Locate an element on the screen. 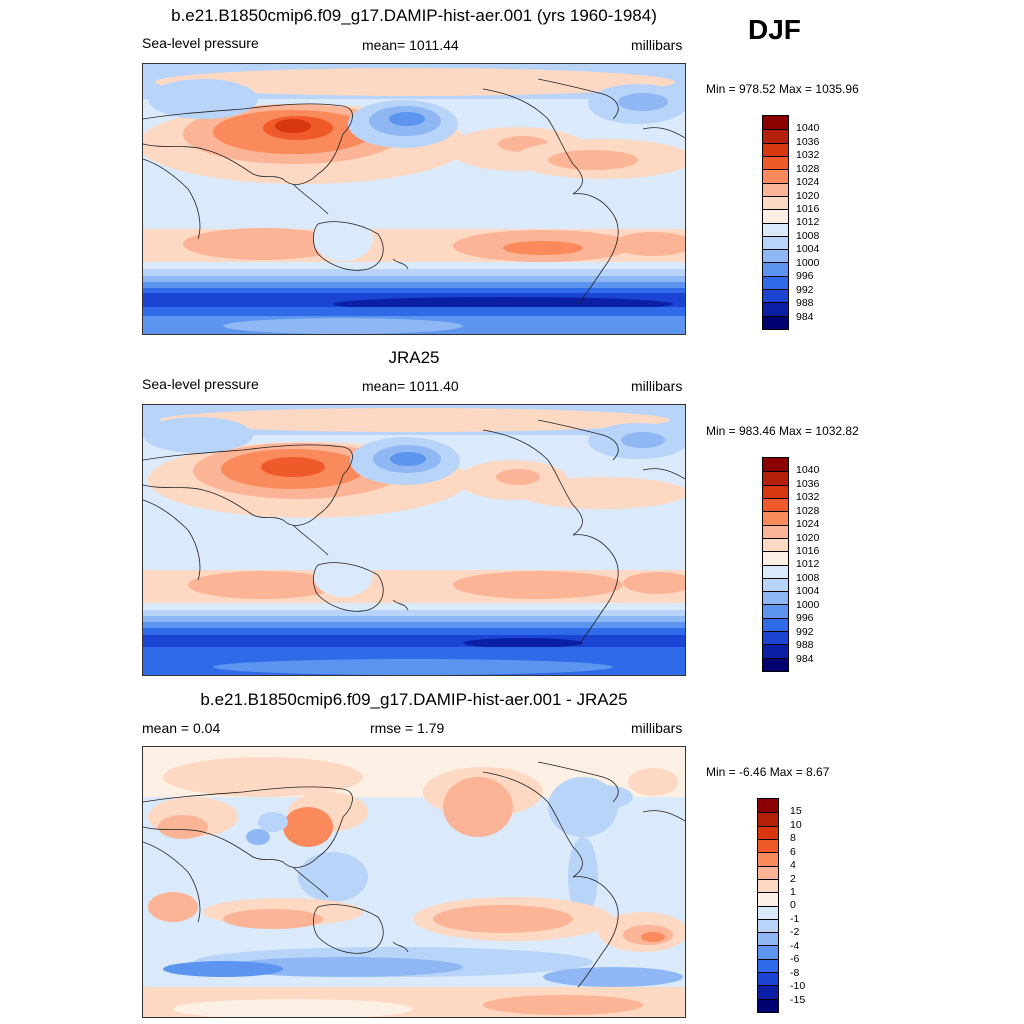  panel-2-tick-label: 1040 is located at coordinates (808, 470).